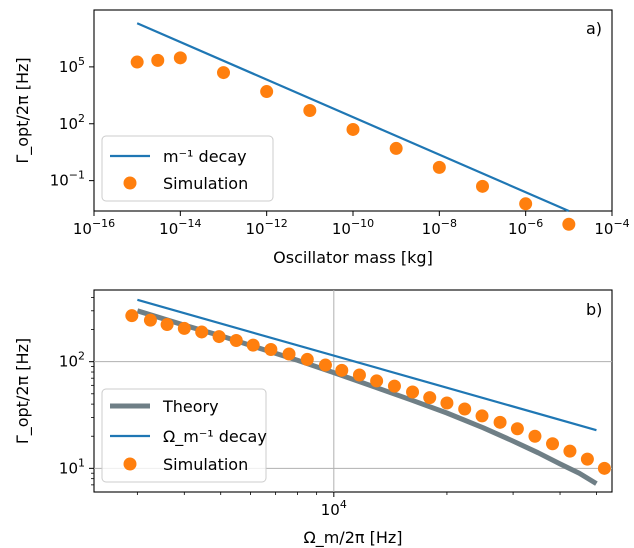 This screenshot has height=548, width=634. I want to click on panel-b-legend-label-simulation: Simulation, so click(205, 464).